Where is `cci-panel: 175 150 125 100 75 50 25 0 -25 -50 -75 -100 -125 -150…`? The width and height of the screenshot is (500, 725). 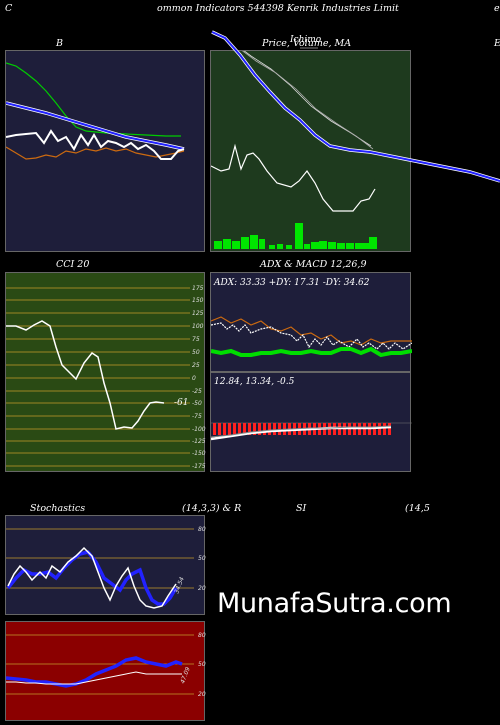 cci-panel: 175 150 125 100 75 50 25 0 -25 -50 -75 -100 -125 -150… is located at coordinates (105, 372).